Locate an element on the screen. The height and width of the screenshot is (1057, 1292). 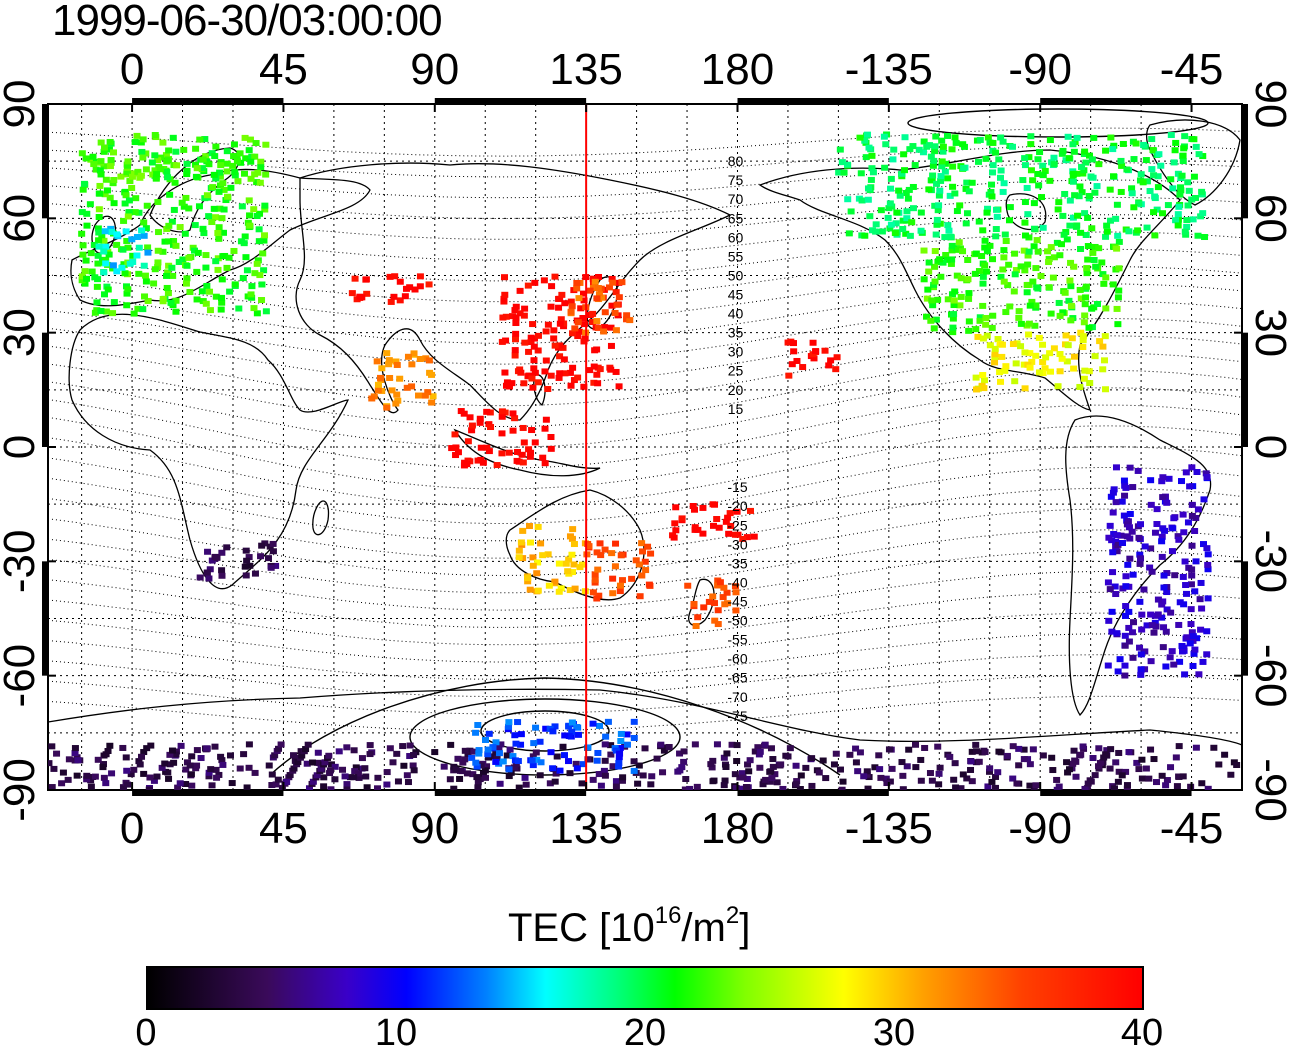
y-right-tick-label: -90 is located at coordinates (1269, 790).